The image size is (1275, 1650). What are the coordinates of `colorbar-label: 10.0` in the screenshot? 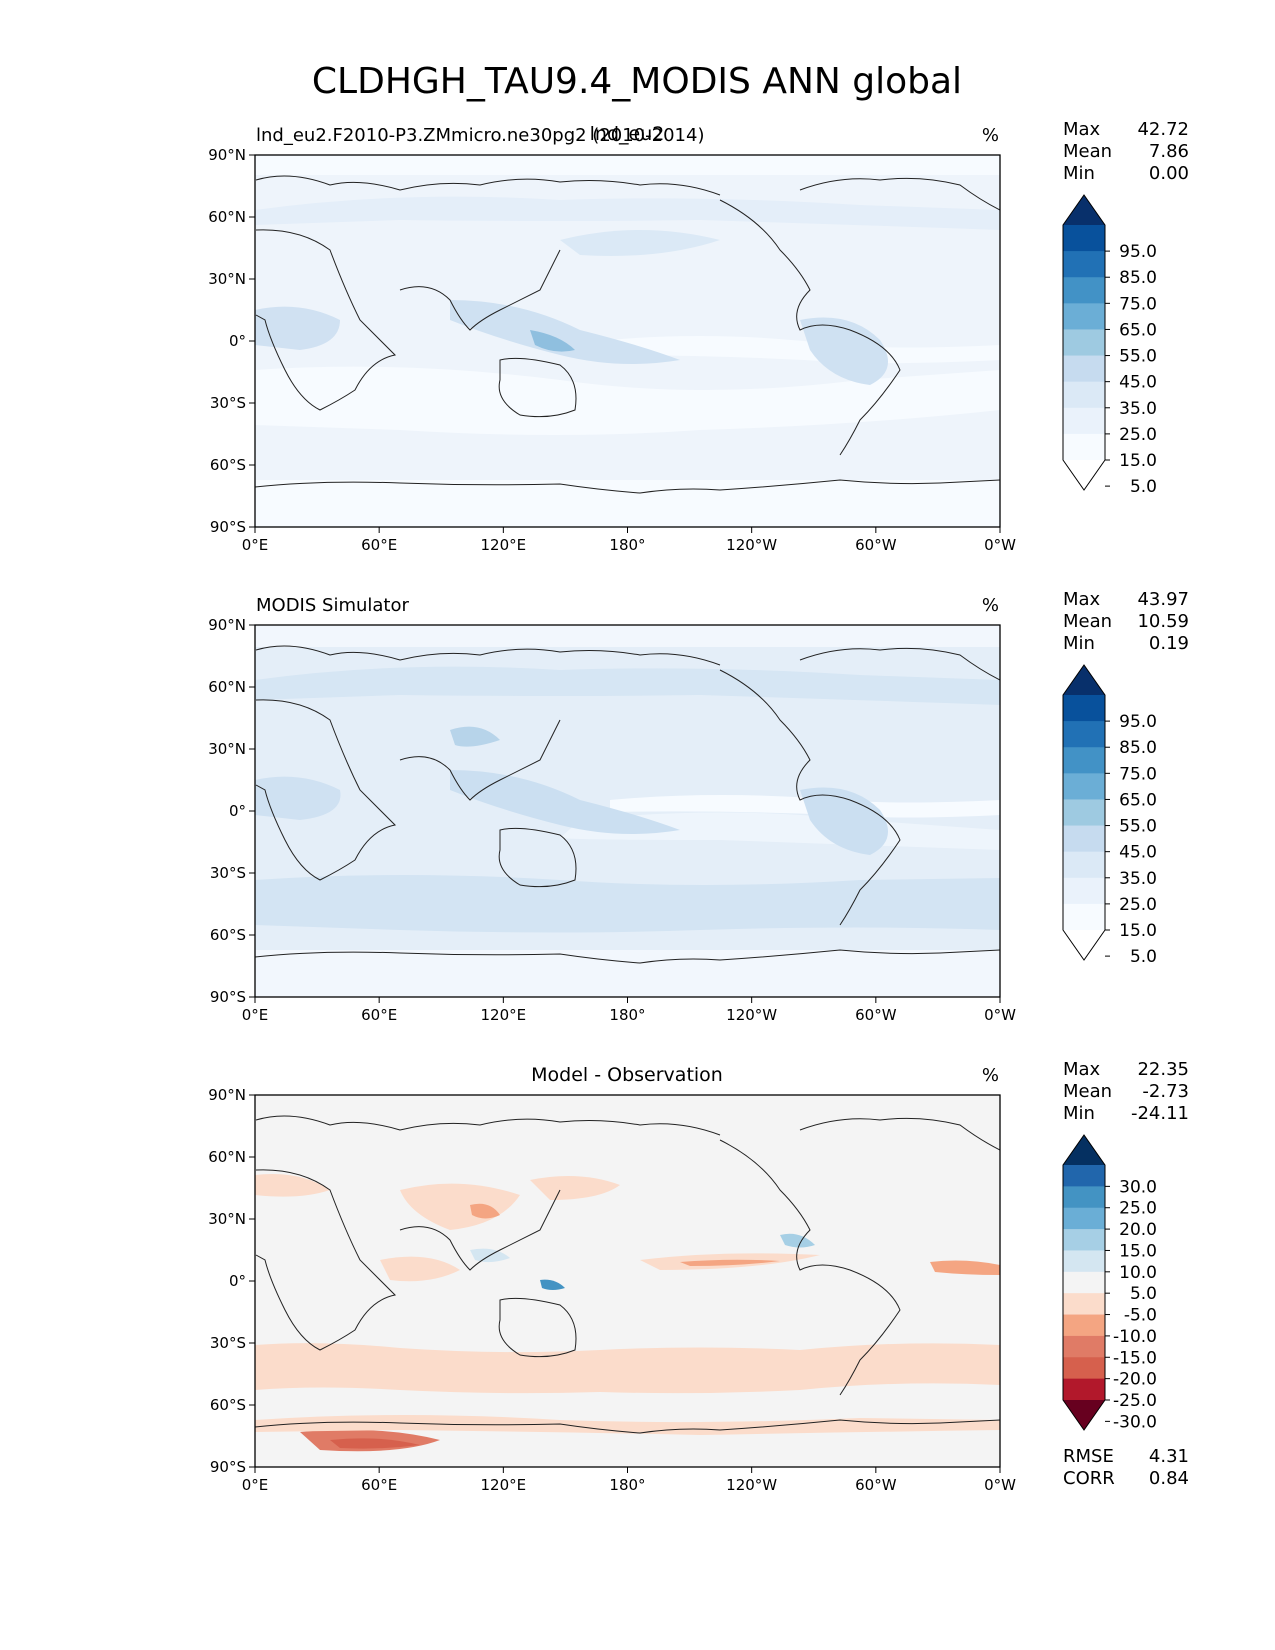 It's located at (1138, 1273).